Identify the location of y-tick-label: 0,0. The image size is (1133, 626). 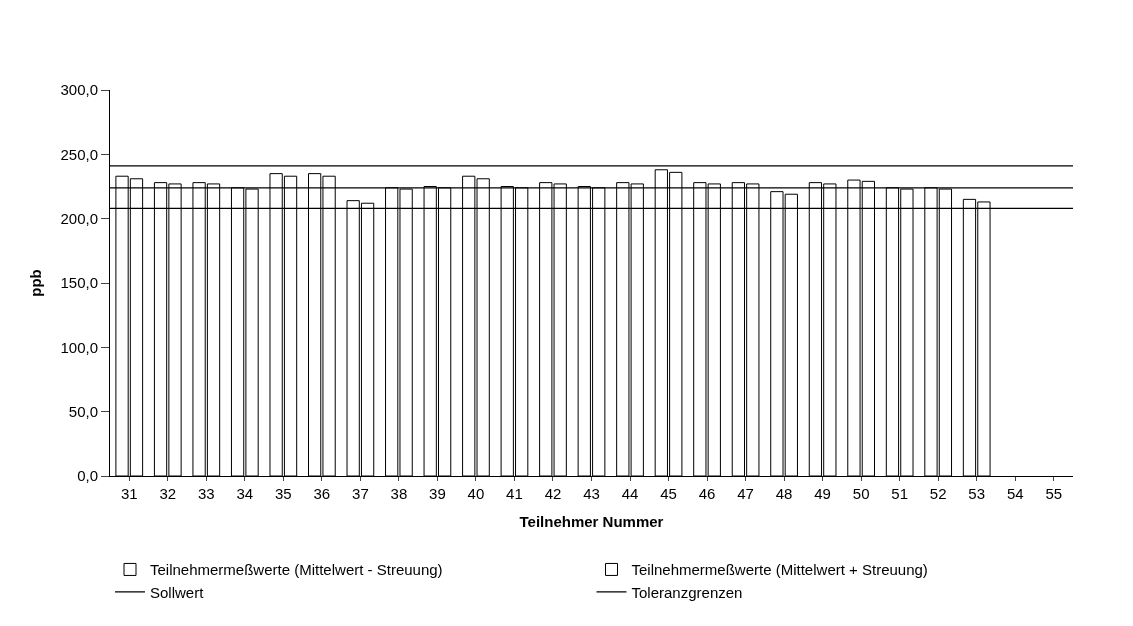
(87, 476).